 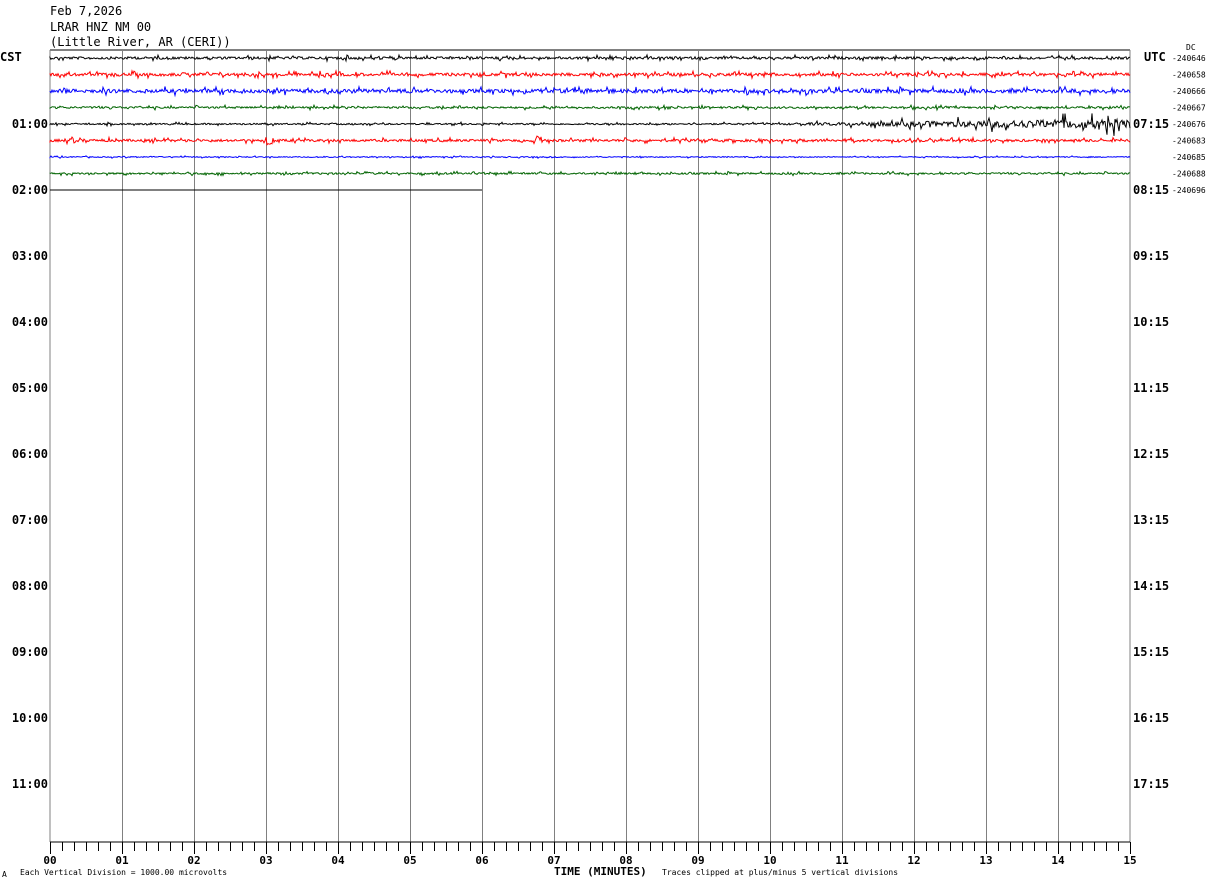 What do you see at coordinates (697, 860) in the screenshot?
I see `x-tick-label: 09` at bounding box center [697, 860].